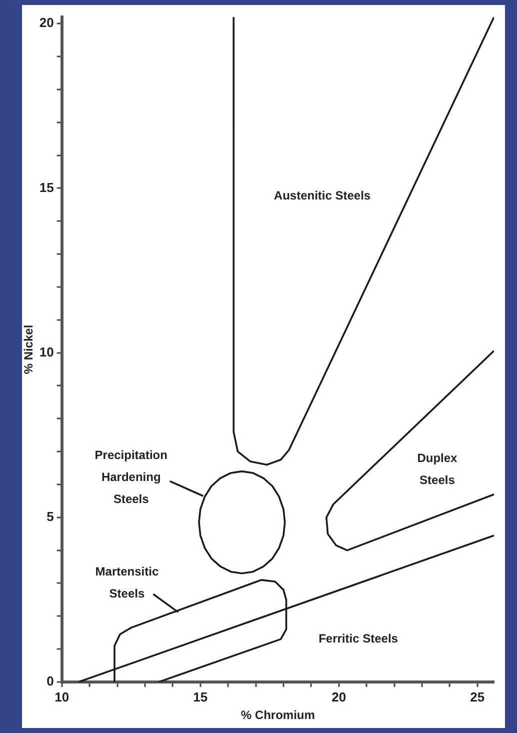 This screenshot has height=733, width=517. I want to click on x-axis-title: % Chromium, so click(277, 715).